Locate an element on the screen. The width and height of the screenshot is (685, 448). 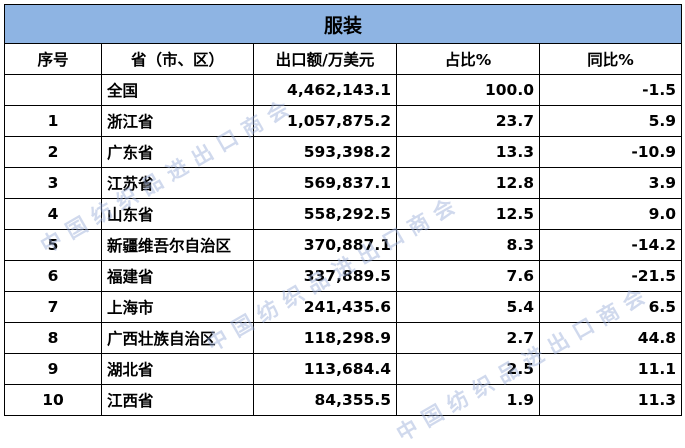
yoy-percent: 6.5 is located at coordinates (610, 307).